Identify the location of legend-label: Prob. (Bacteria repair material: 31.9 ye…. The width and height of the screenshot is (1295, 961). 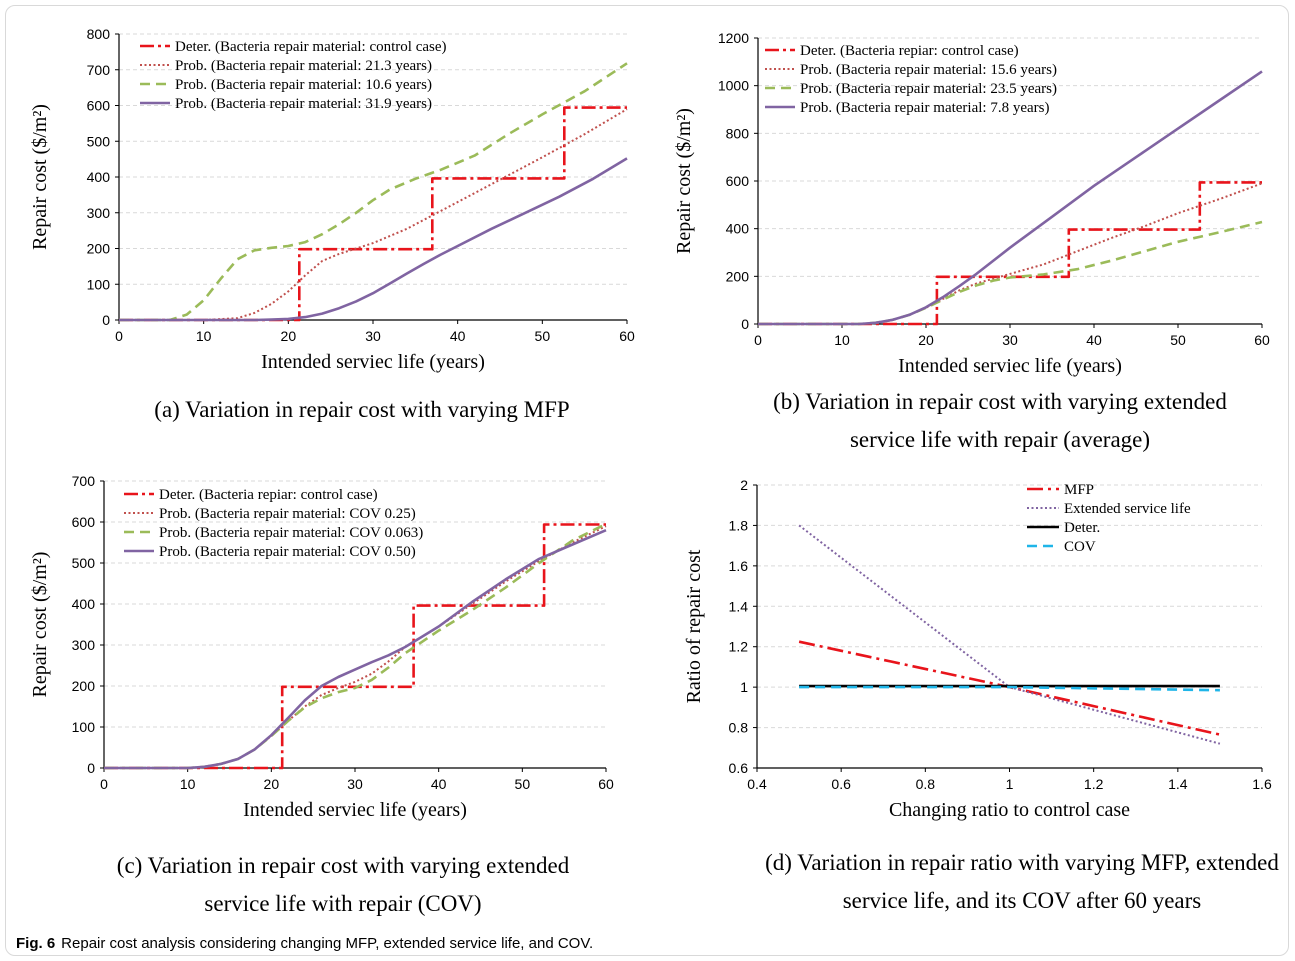
(303, 104).